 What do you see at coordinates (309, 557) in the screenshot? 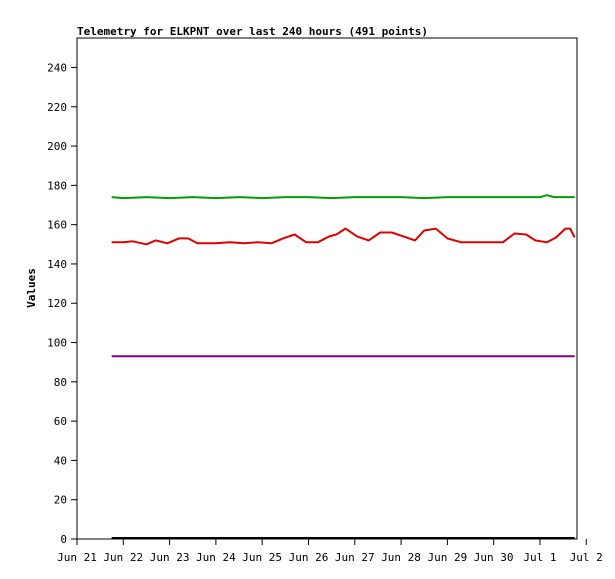
I see `x-tick-label: Jun 26` at bounding box center [309, 557].